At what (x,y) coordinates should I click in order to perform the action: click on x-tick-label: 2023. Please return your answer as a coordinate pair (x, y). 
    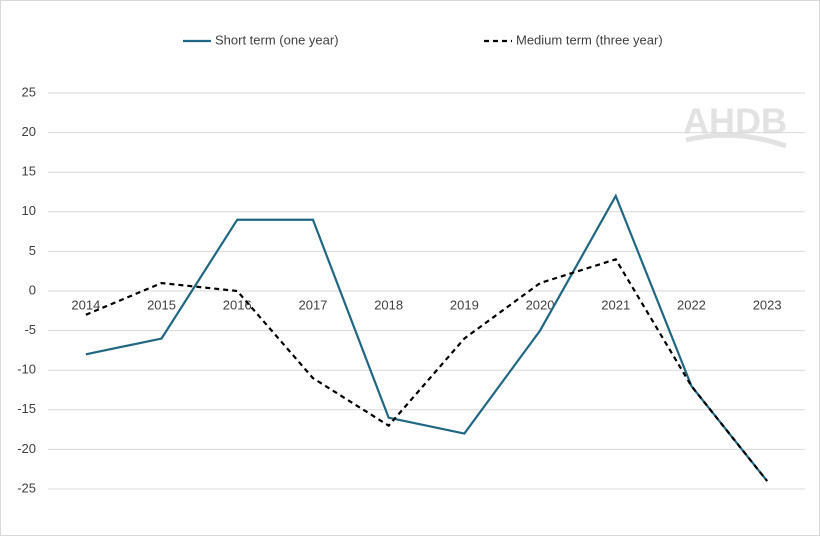
    Looking at the image, I should click on (767, 304).